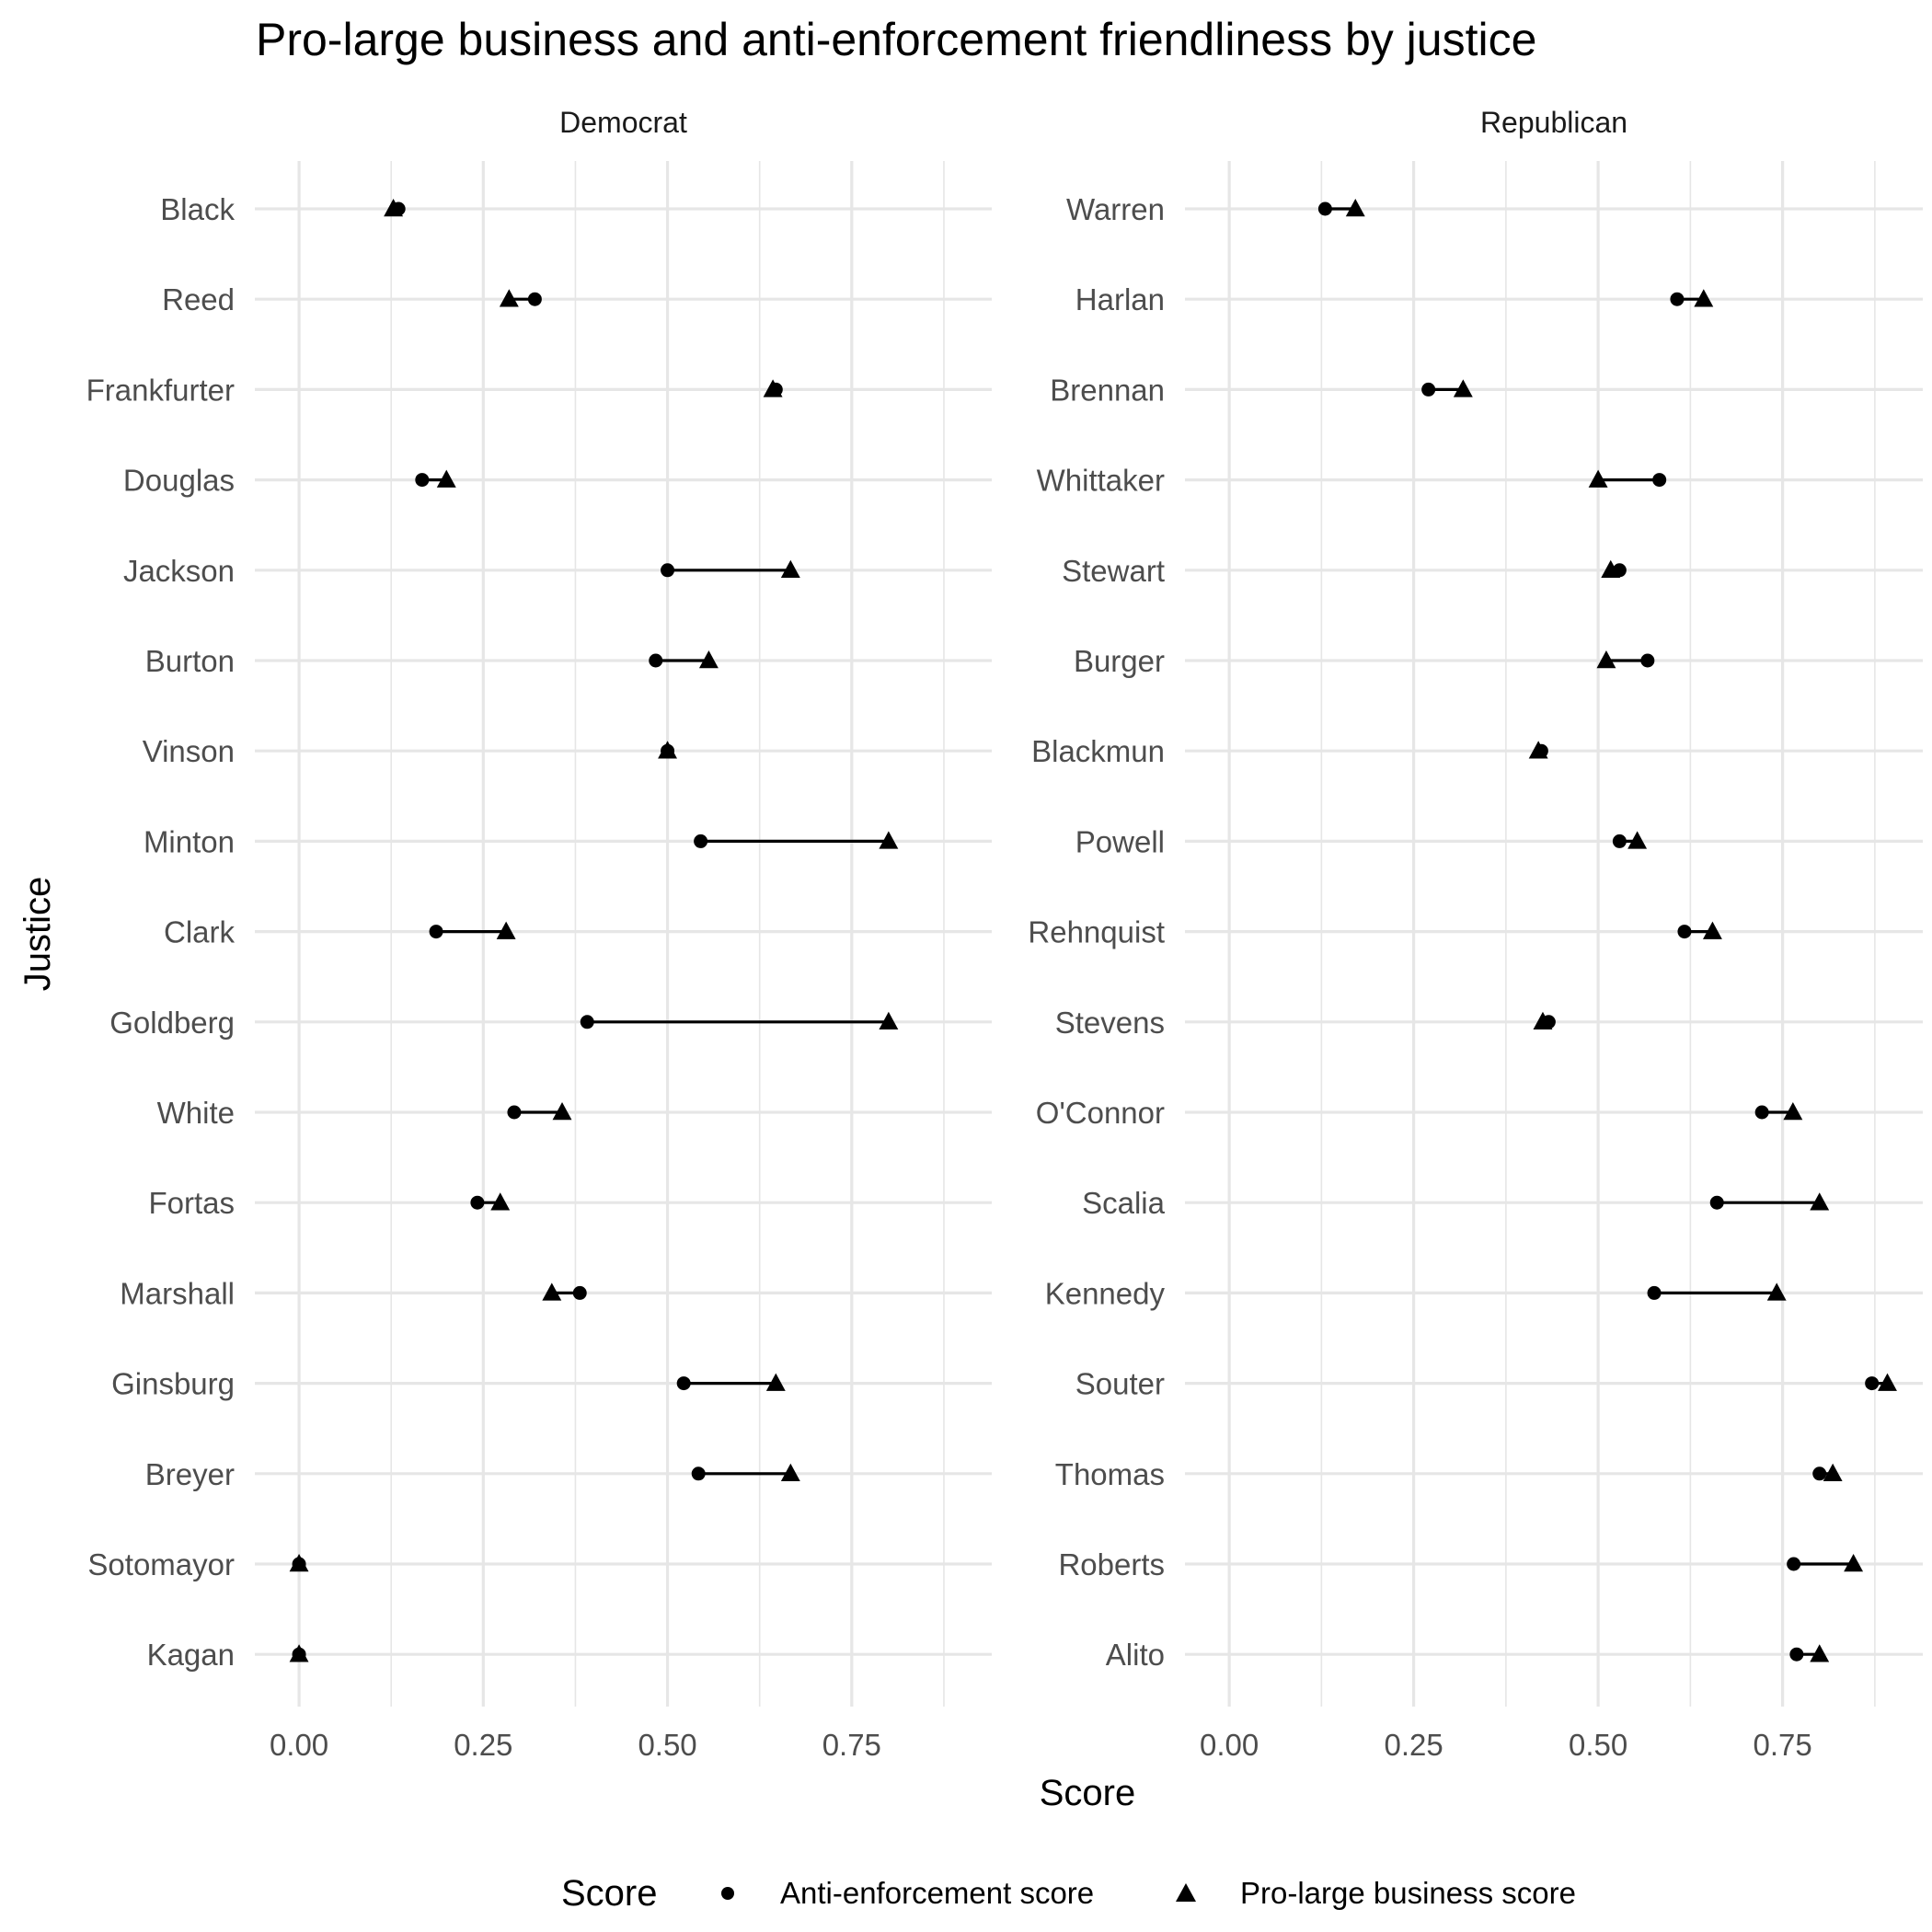  What do you see at coordinates (1677, 299) in the screenshot?
I see `anti-enforcement-point-harlan` at bounding box center [1677, 299].